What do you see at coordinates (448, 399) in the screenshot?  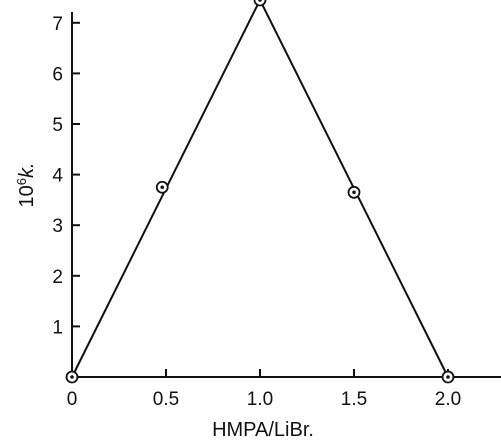 I see `x-tick-label: 2.0` at bounding box center [448, 399].